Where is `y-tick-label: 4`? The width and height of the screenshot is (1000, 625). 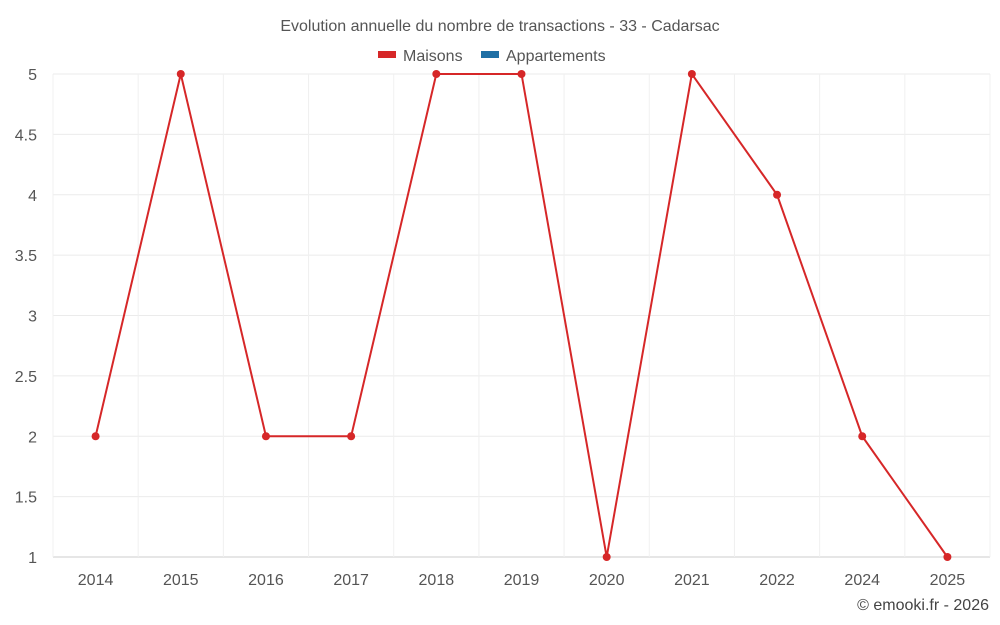
y-tick-label: 4 is located at coordinates (32, 196).